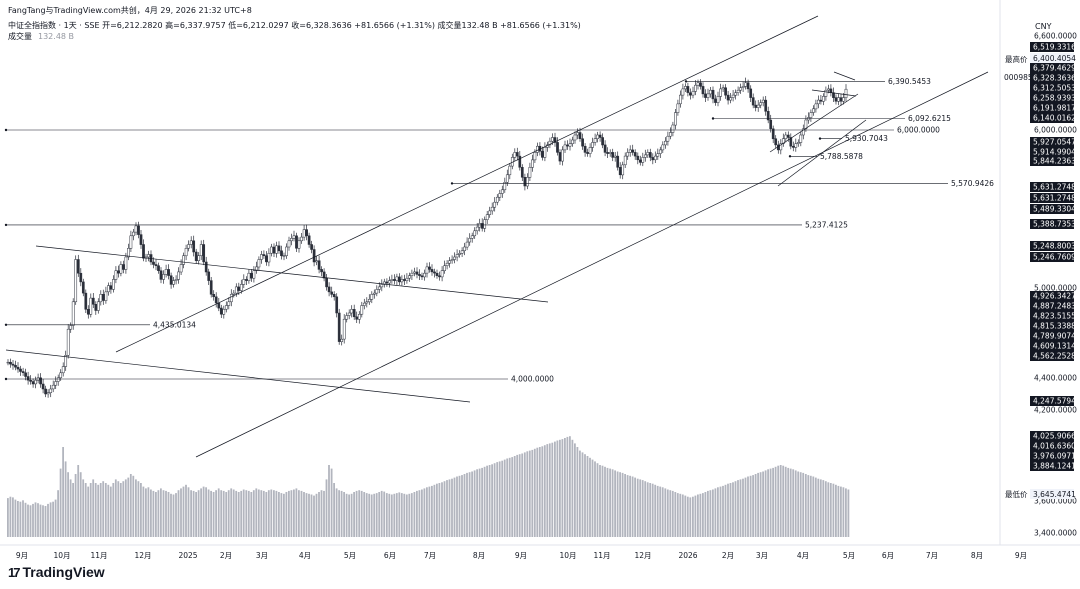 The height and width of the screenshot is (589, 1080). I want to click on x-tick-label: 2026, so click(687, 555).